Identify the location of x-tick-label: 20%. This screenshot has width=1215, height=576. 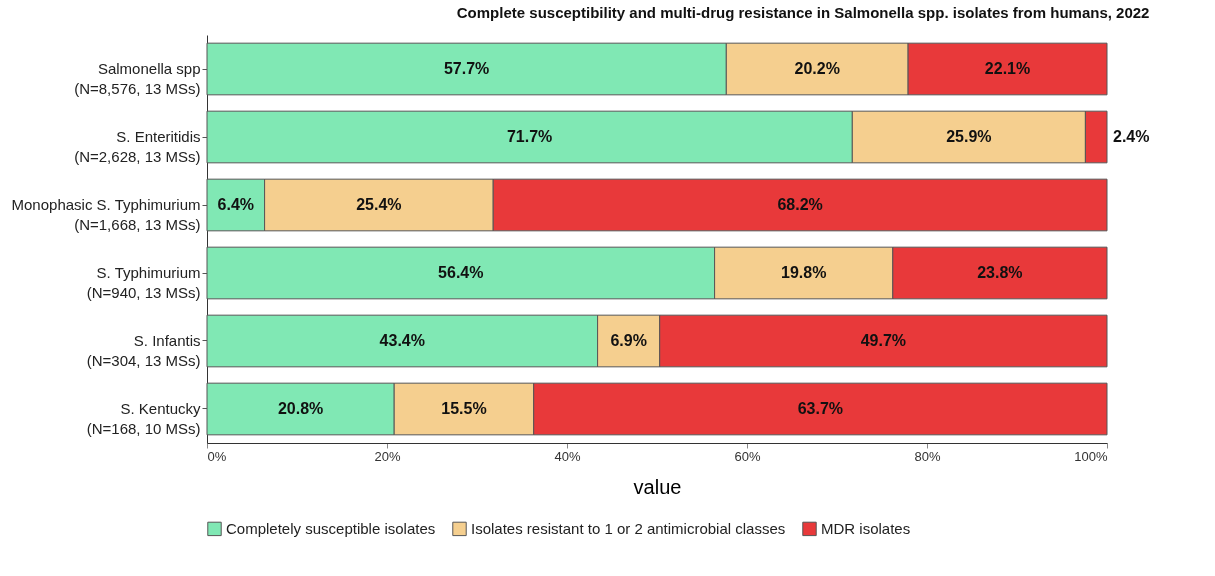
(387, 456).